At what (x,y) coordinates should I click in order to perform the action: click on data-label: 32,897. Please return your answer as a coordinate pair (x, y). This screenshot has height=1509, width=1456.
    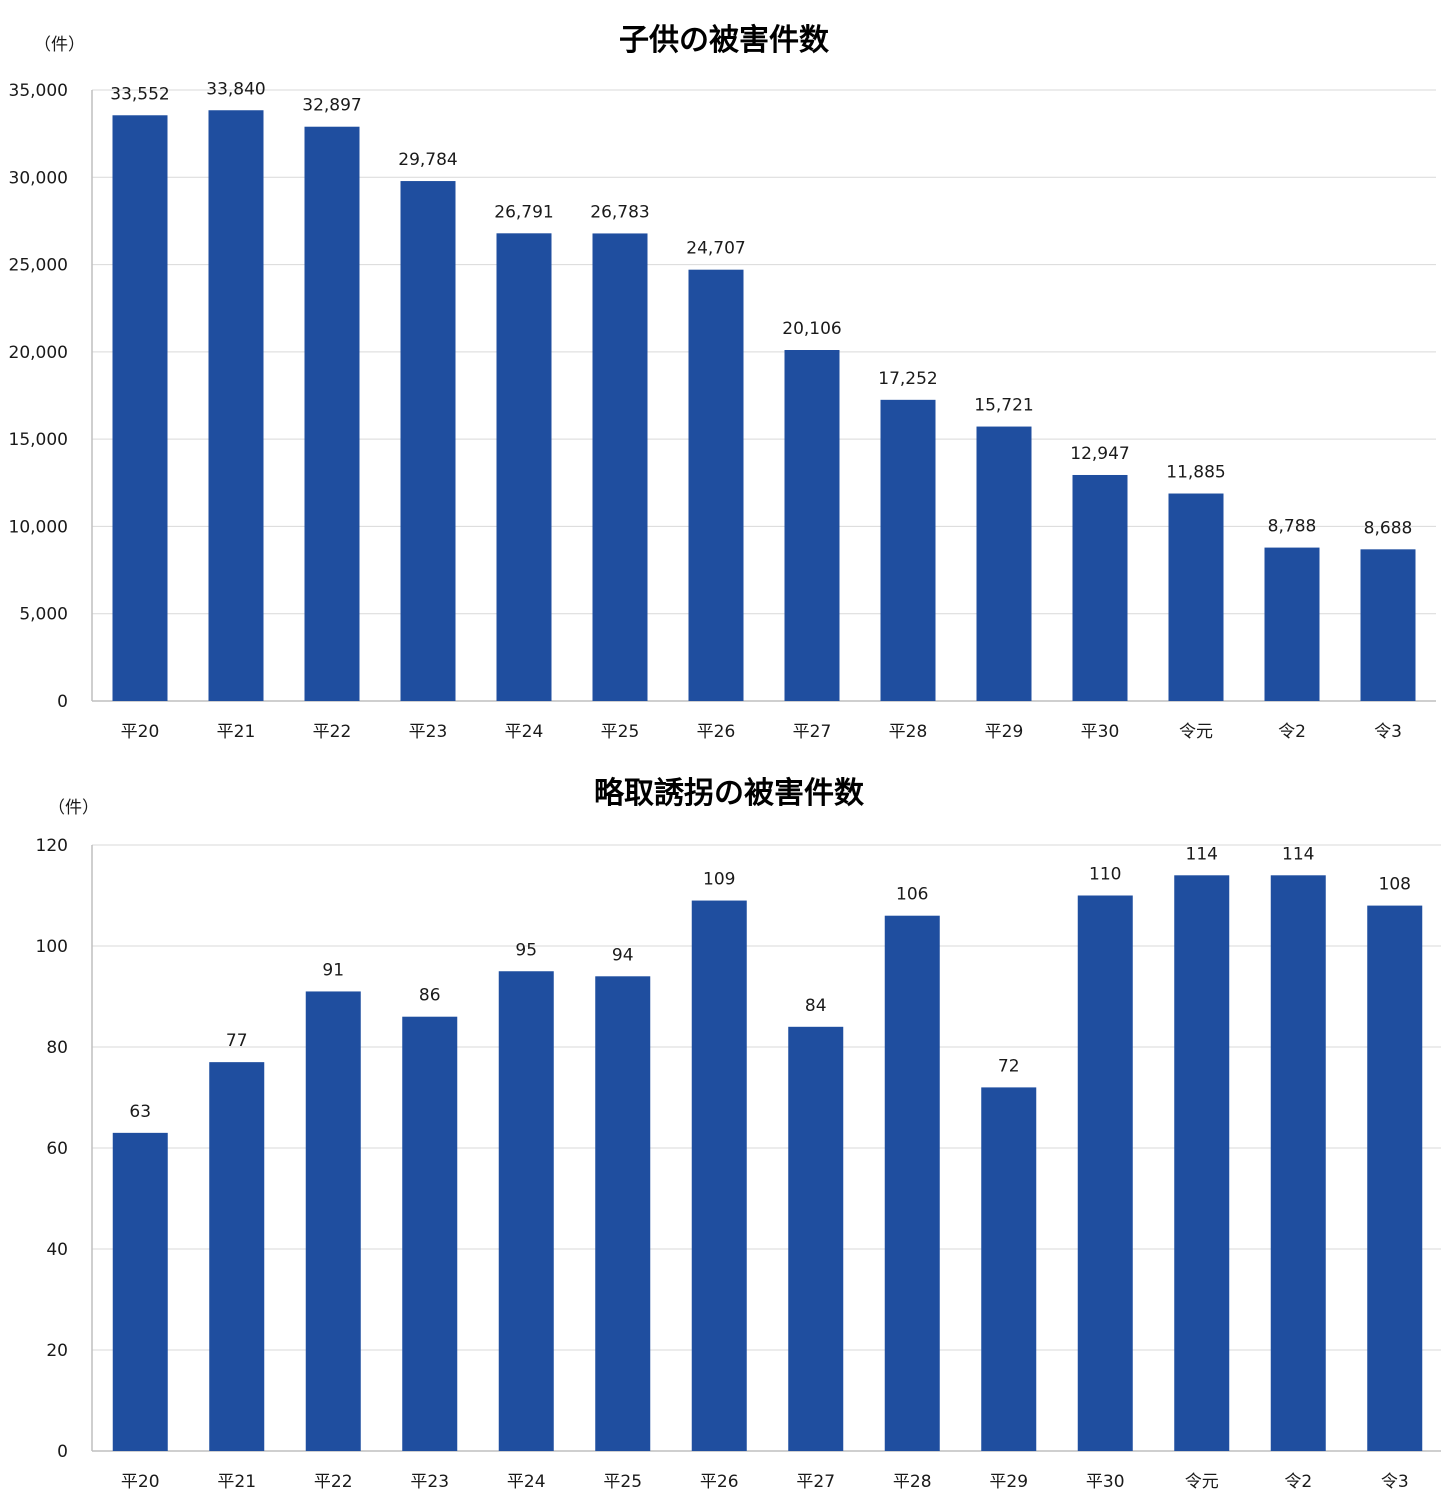
    Looking at the image, I should click on (331, 106).